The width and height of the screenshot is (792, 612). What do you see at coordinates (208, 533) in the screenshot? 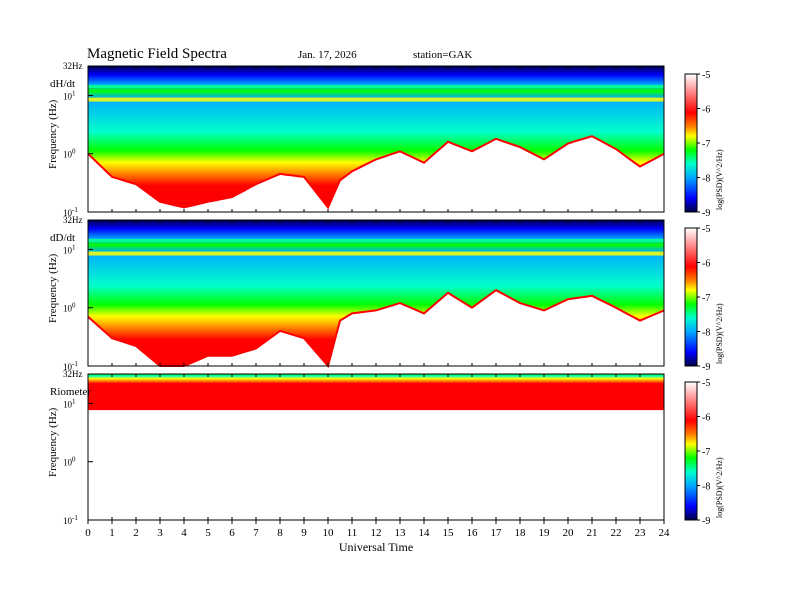
I see `x-tick-label: 5` at bounding box center [208, 533].